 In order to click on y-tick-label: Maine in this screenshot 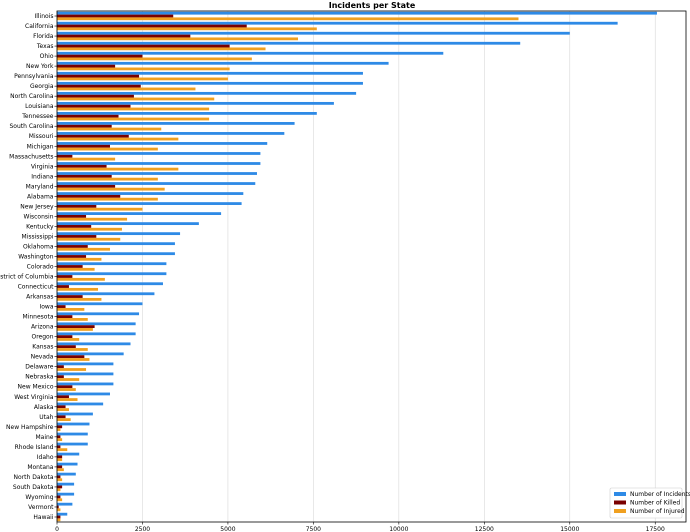, I will do `click(44, 437)`.